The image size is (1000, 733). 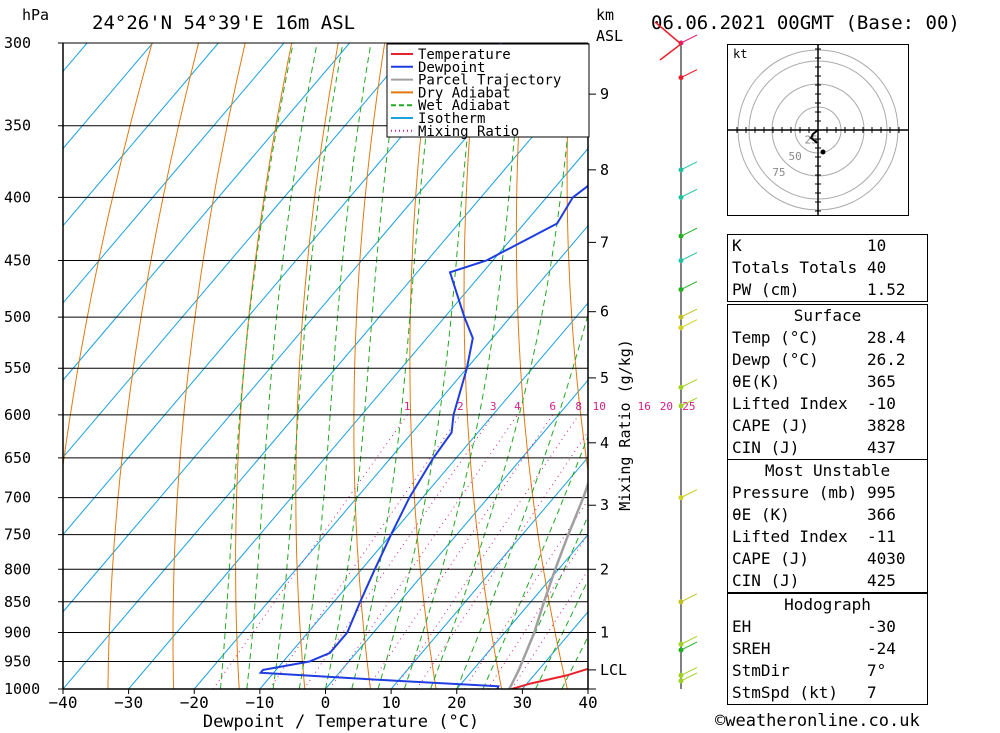 What do you see at coordinates (341, 722) in the screenshot?
I see `x-axis-title: Dewpoint / Temperature (°C)` at bounding box center [341, 722].